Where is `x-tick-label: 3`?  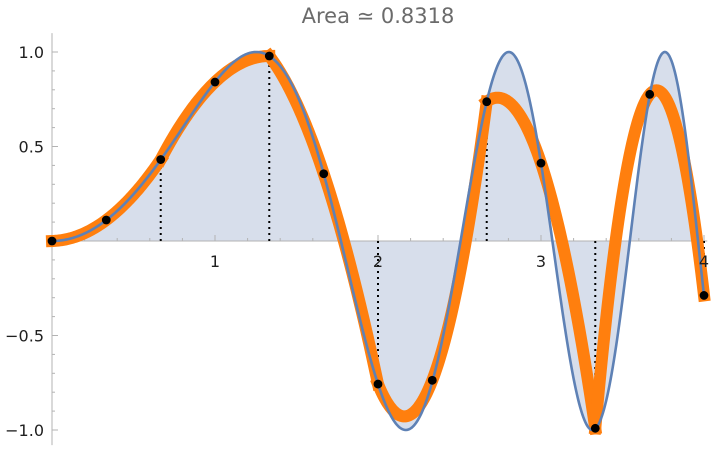
x-tick-label: 3 is located at coordinates (541, 261).